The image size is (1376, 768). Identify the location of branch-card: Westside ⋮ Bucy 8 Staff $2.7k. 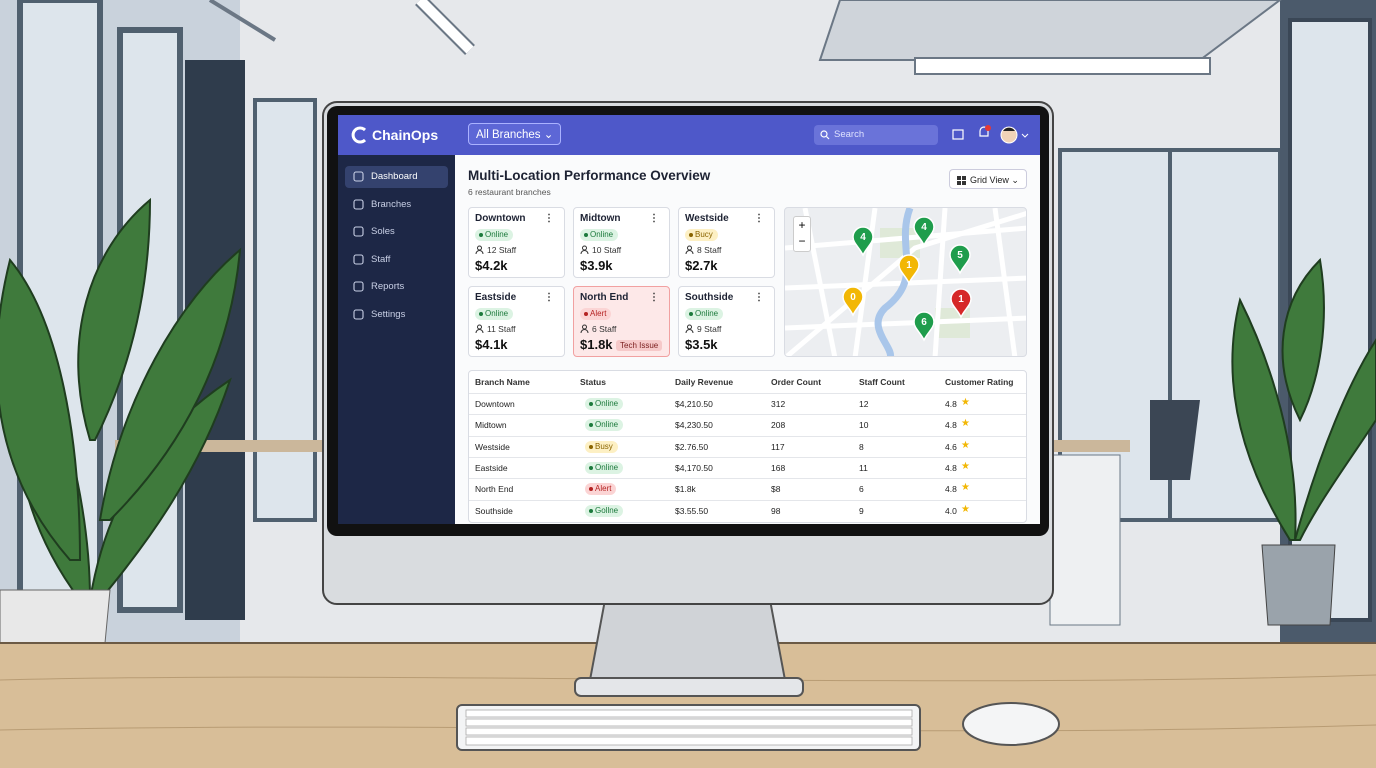
(726, 242).